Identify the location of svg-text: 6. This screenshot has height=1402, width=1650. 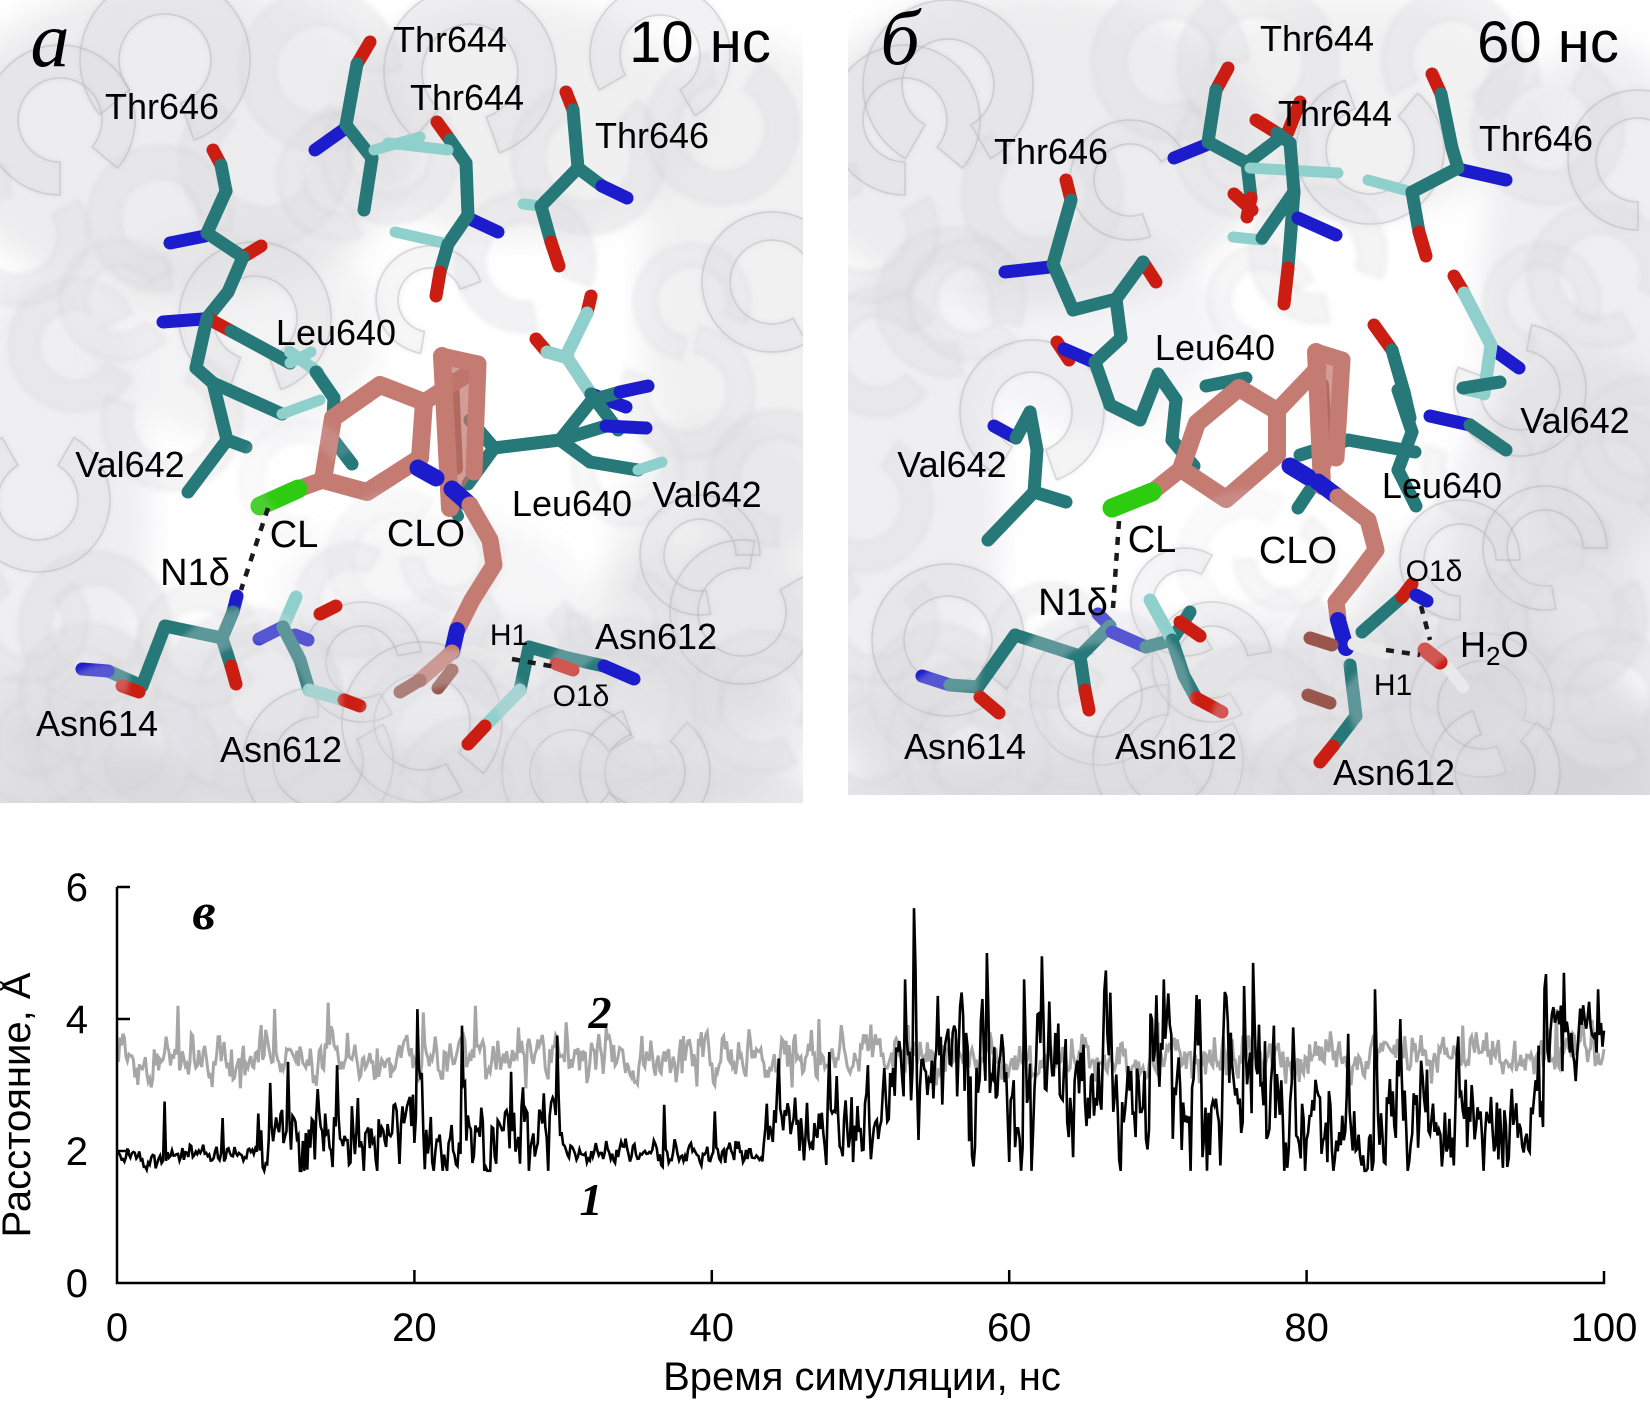
(77, 888).